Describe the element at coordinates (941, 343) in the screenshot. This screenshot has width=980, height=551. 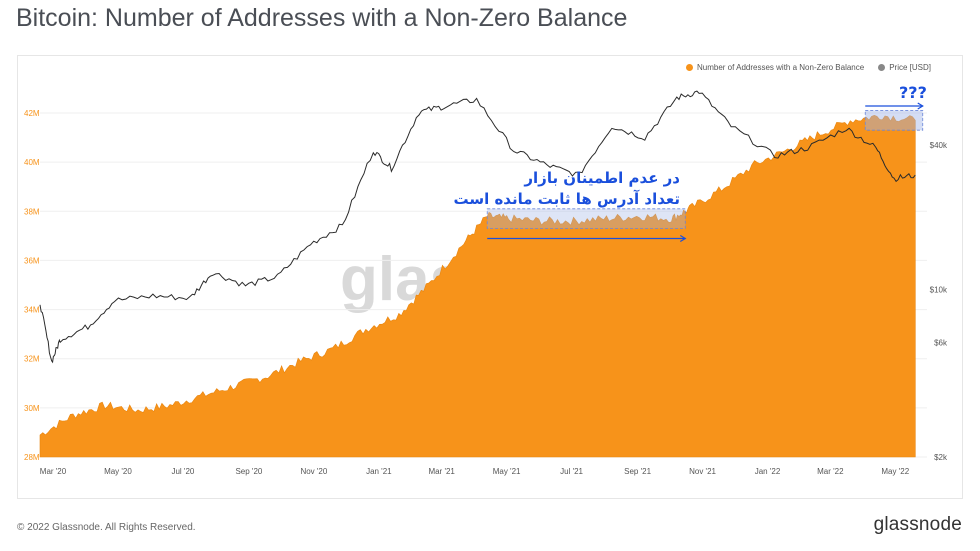
I see `y-right-tick-label: $6k` at that location.